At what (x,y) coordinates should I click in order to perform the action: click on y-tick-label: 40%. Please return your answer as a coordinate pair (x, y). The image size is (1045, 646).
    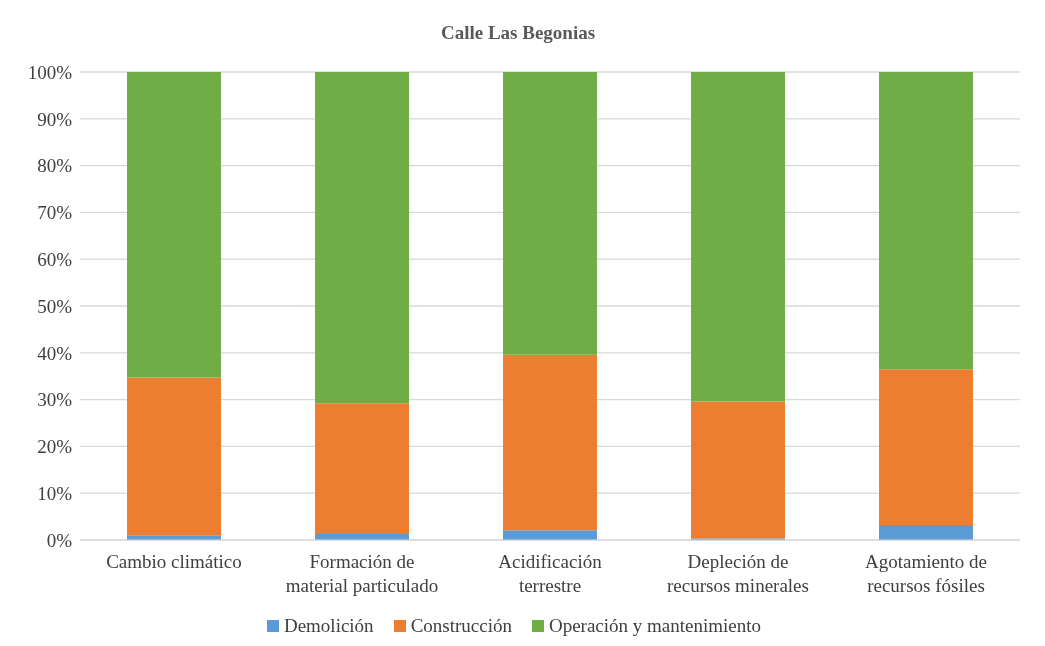
    Looking at the image, I should click on (55, 353).